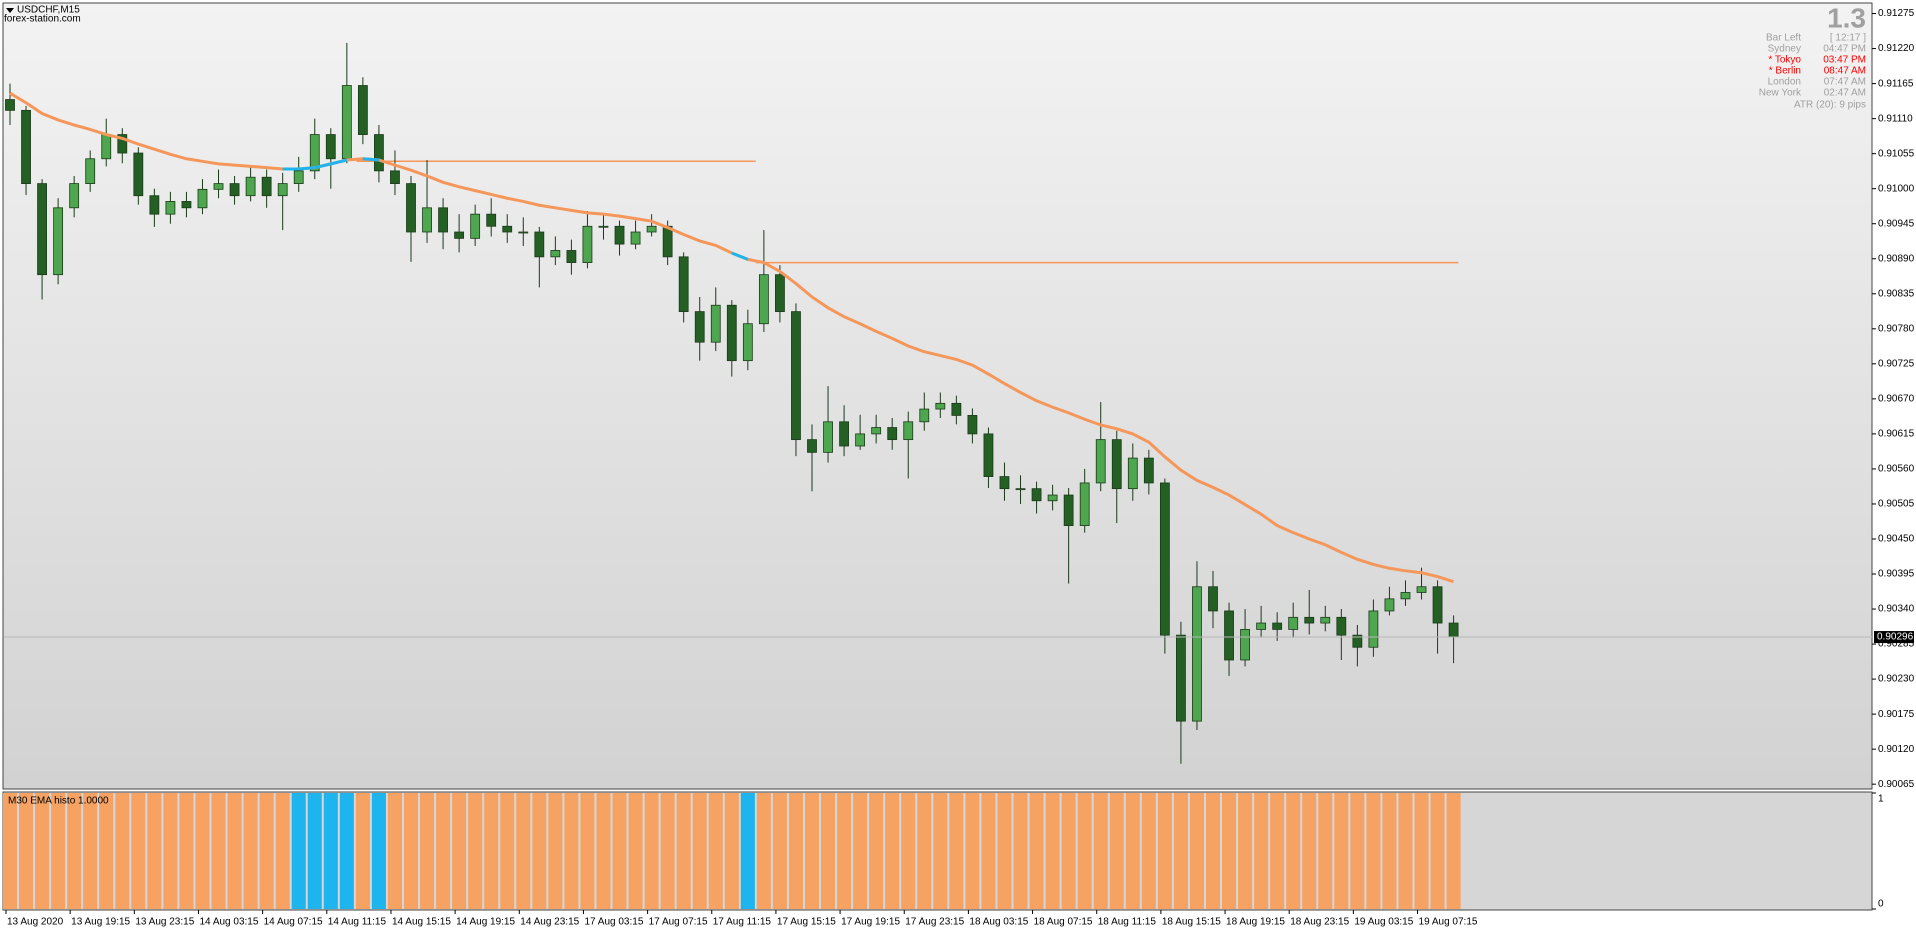 This screenshot has height=933, width=1916. I want to click on symbol: USDCHF,M15, so click(48, 10).